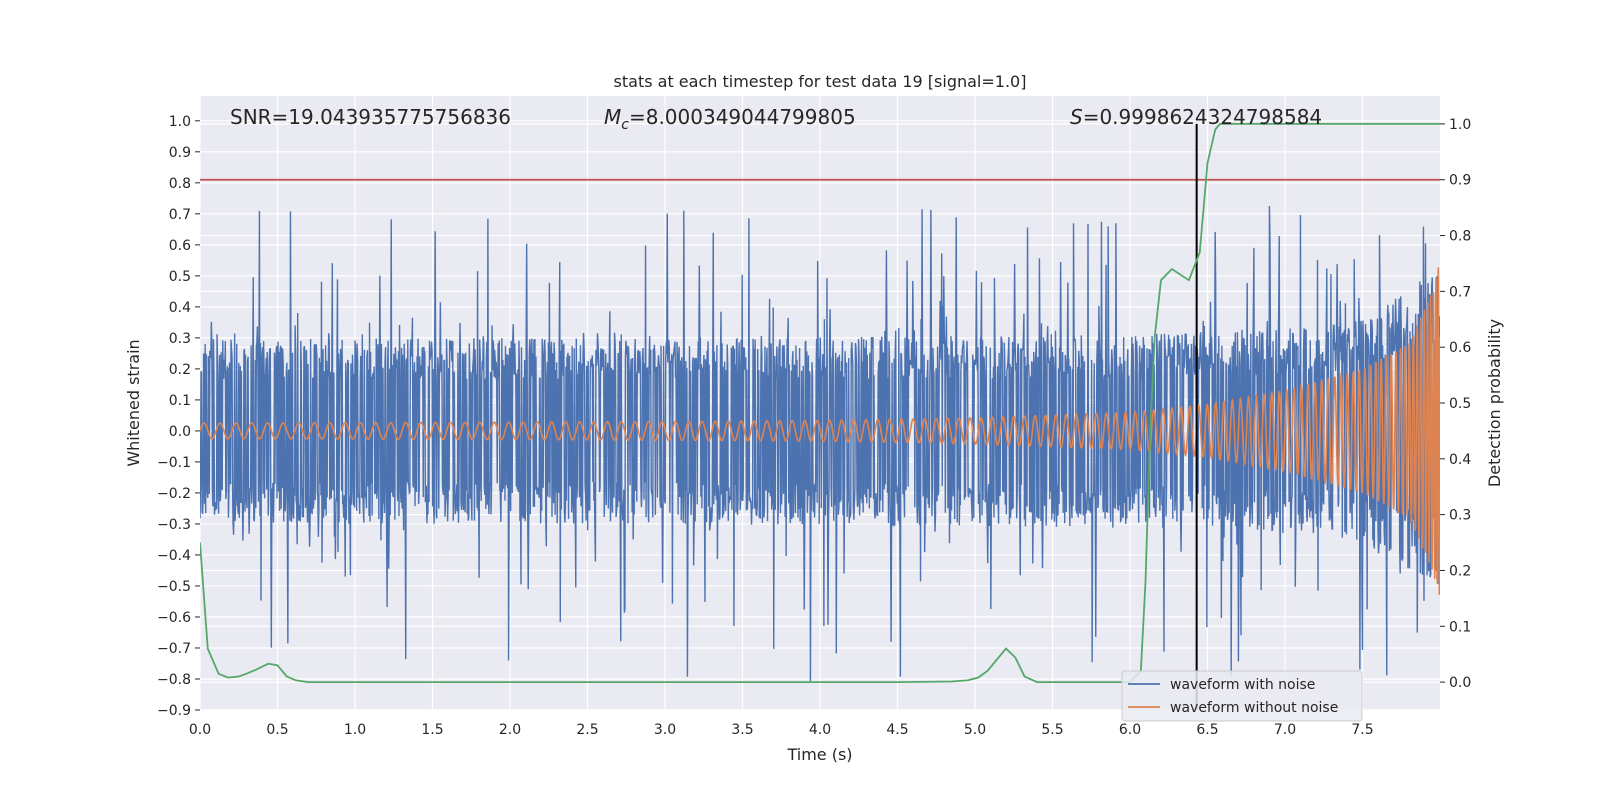 This screenshot has width=1600, height=800. I want to click on legend-box, so click(1242, 696).